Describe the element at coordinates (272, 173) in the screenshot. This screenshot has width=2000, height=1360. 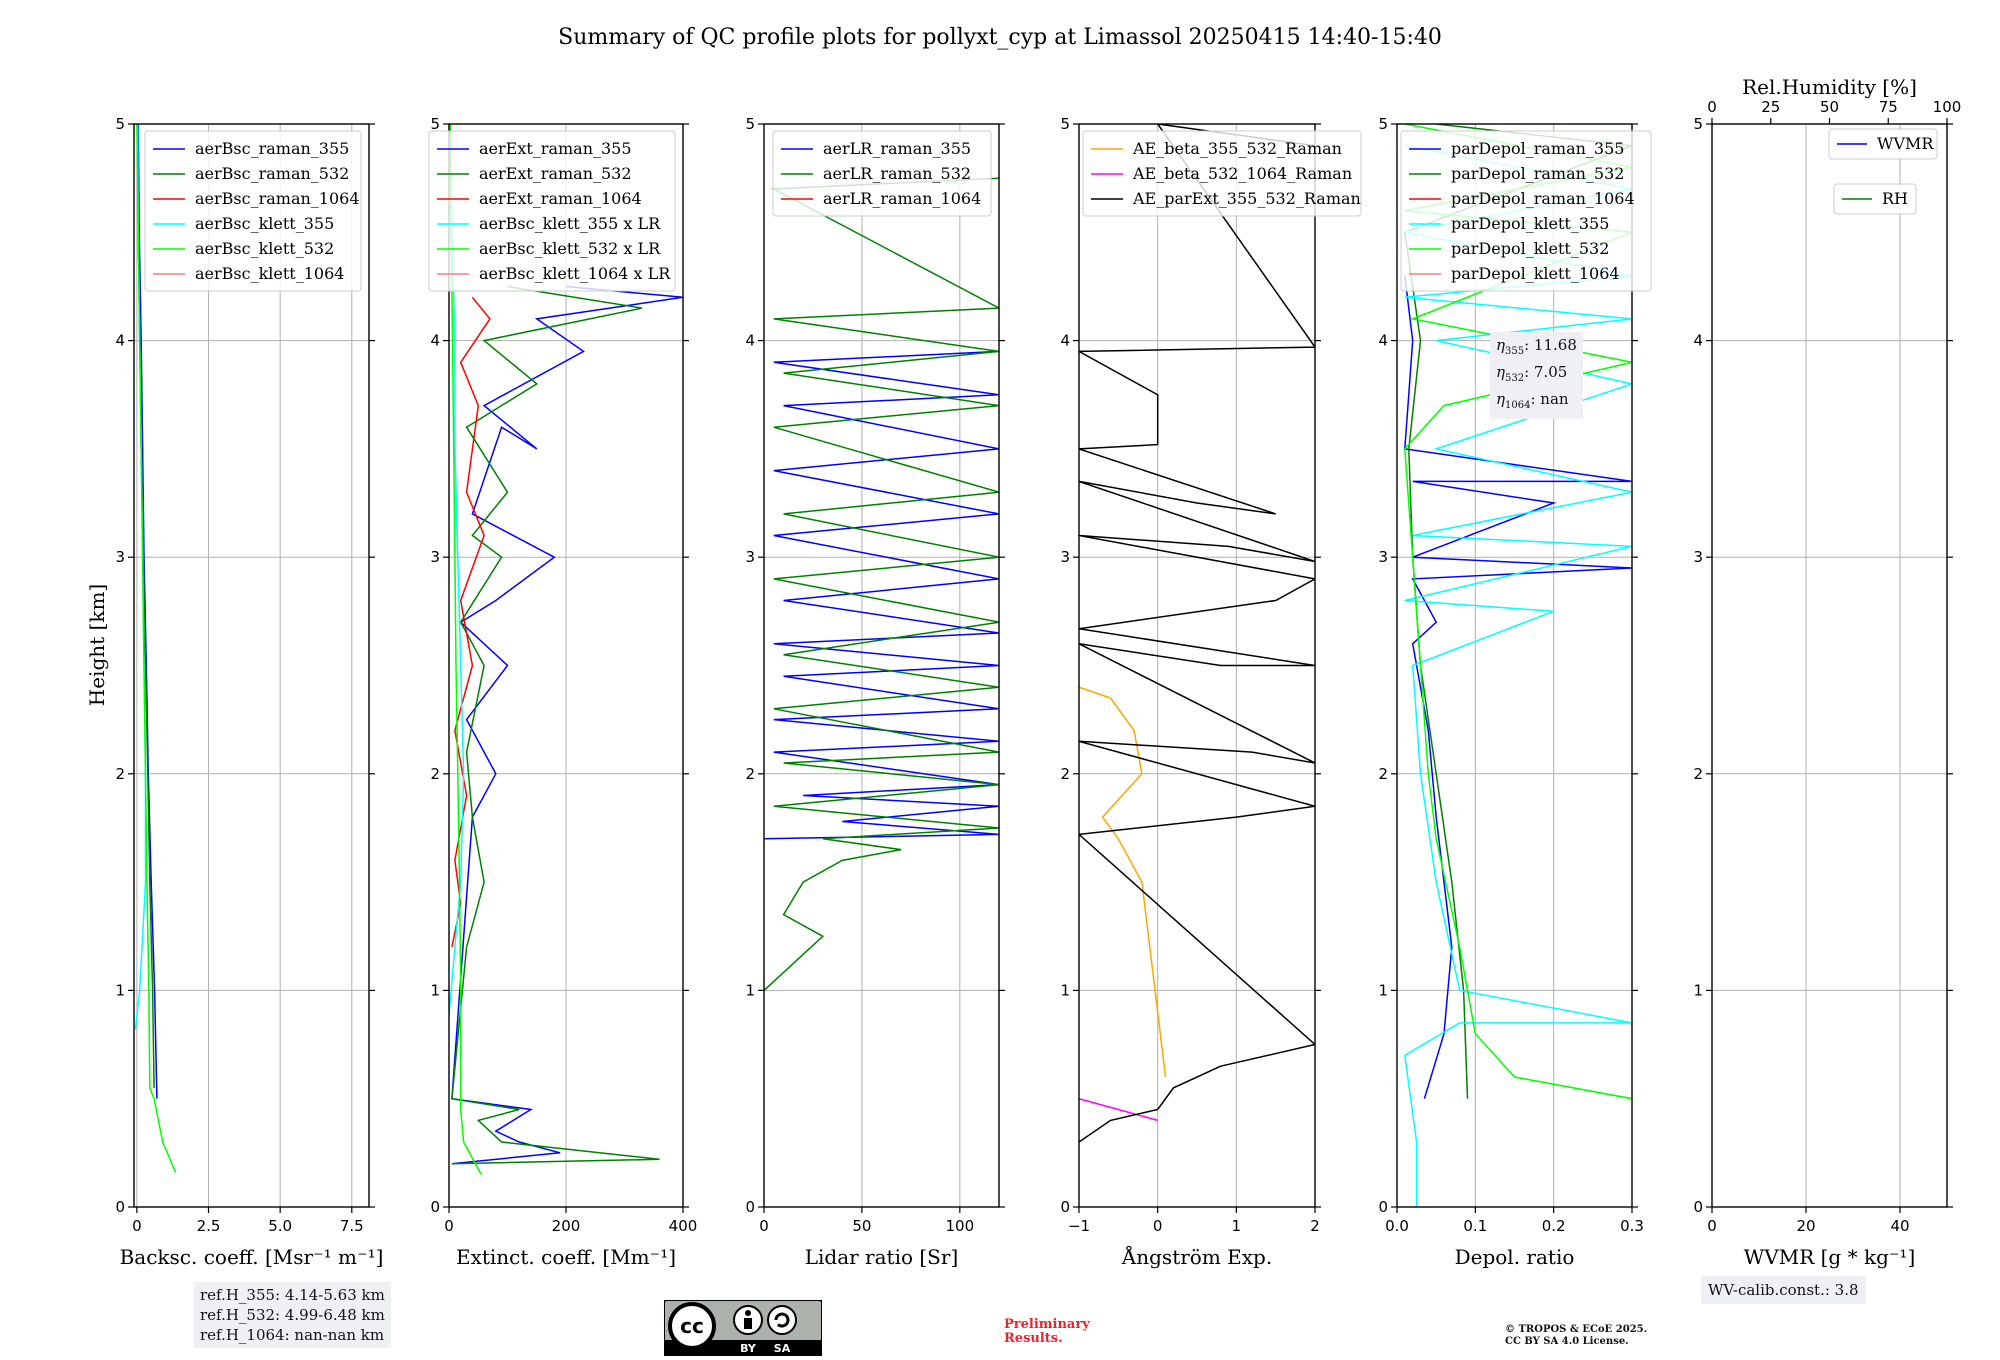
I see `legend-entry: aerBsc_raman_532` at that location.